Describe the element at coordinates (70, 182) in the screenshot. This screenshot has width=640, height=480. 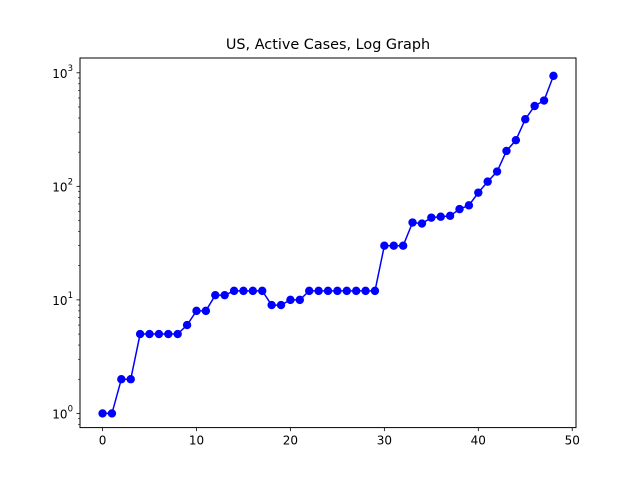
I see `y-tick-exponent: 2` at that location.